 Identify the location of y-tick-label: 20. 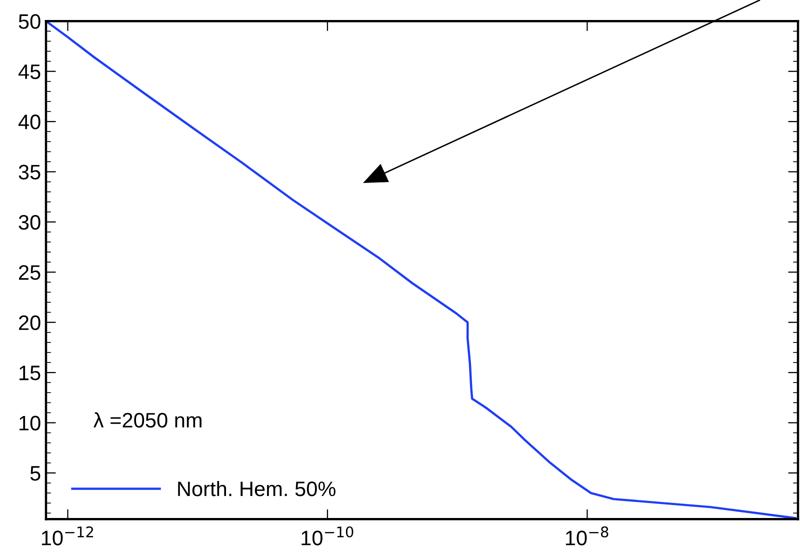
(29, 322).